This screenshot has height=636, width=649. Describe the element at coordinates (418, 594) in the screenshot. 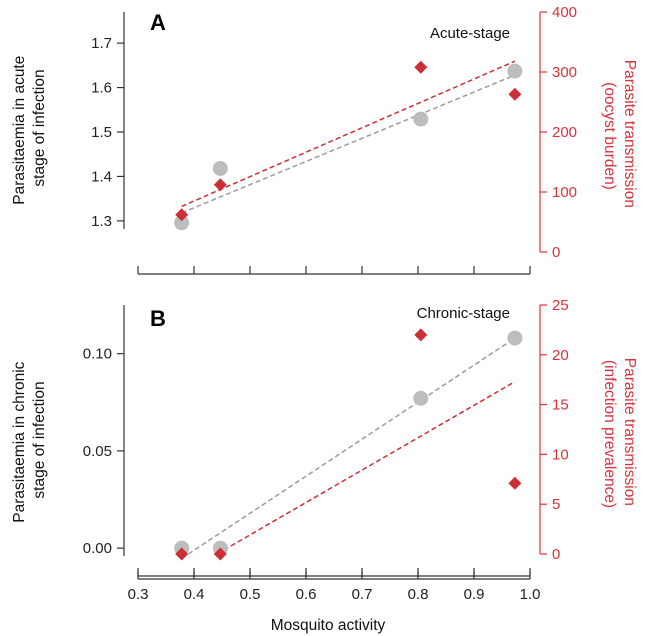

I see `x-tick-label: 0.8` at that location.